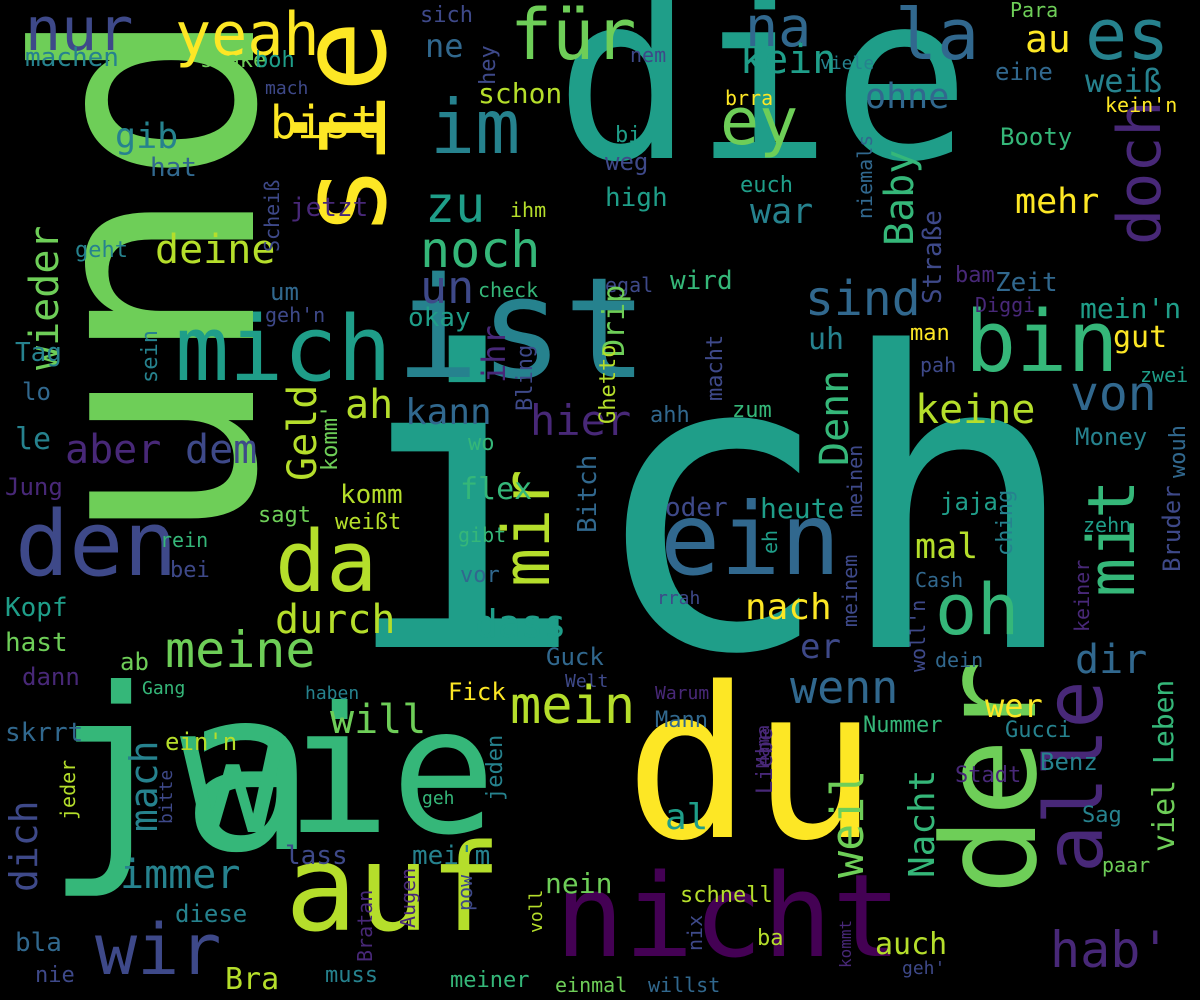 The width and height of the screenshot is (1200, 1000). Describe the element at coordinates (455, 205) in the screenshot. I see `word-31: zu` at that location.